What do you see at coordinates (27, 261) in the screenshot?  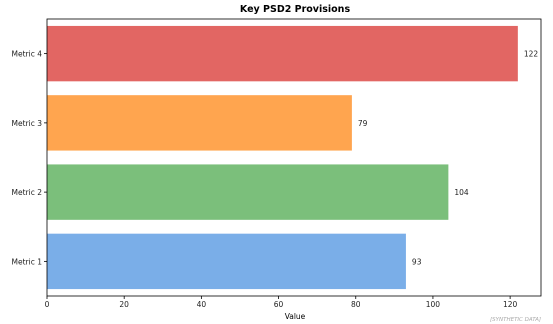 I see `y-tick-label: Metric 1` at bounding box center [27, 261].